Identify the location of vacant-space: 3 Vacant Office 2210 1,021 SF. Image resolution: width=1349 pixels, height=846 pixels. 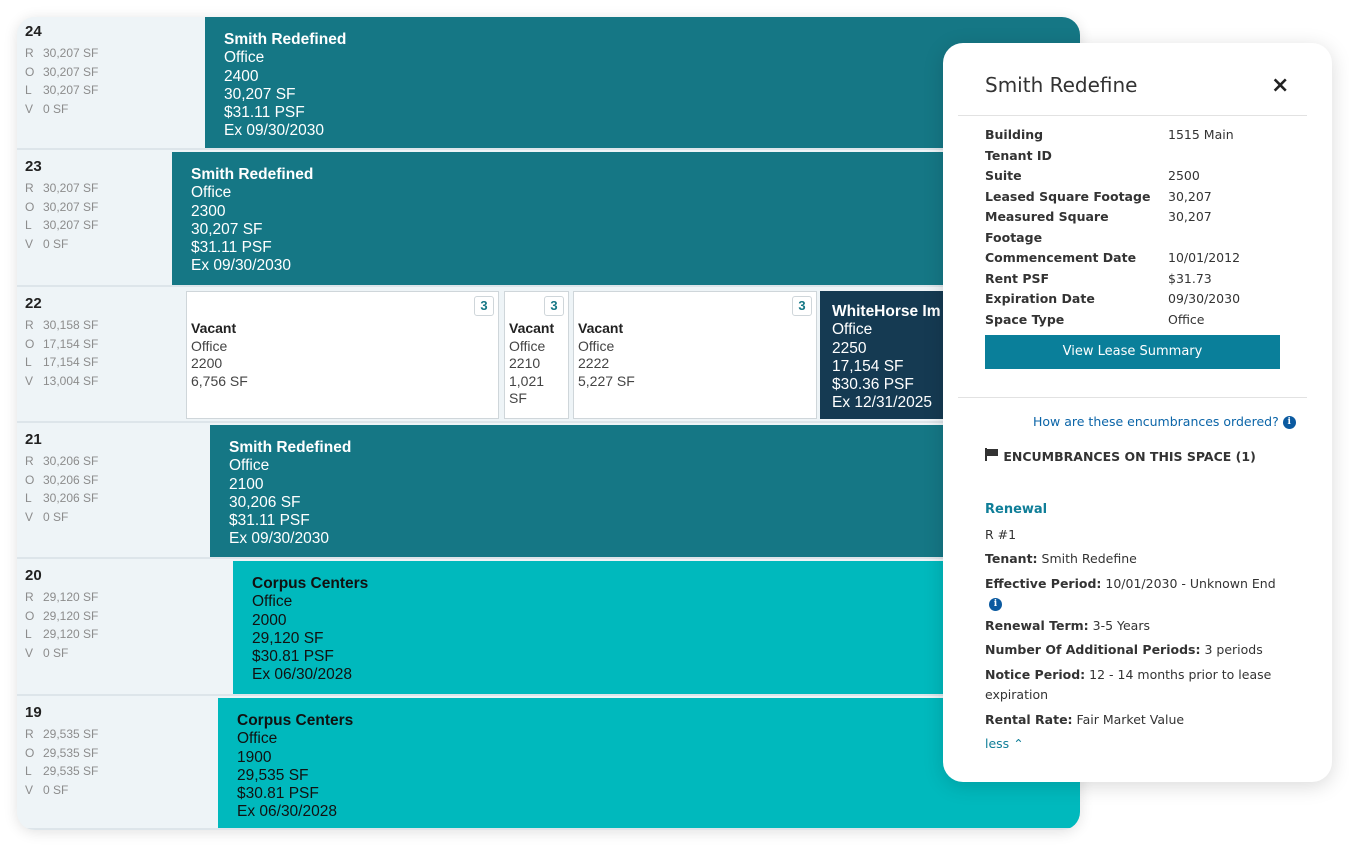
(536, 355).